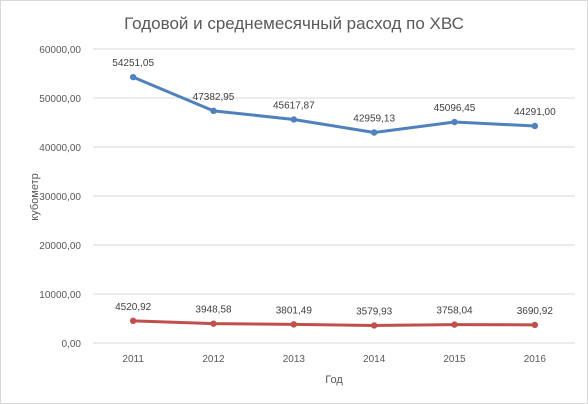 The image size is (588, 404). Describe the element at coordinates (454, 359) in the screenshot. I see `x-tick-label: 2015` at that location.